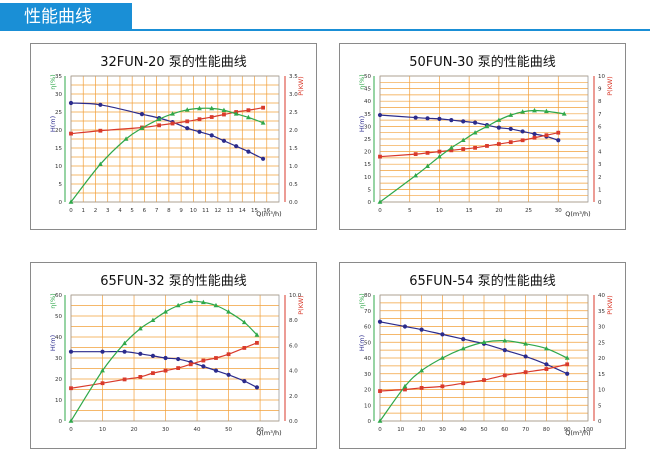 This screenshot has width=650, height=471. I want to click on y-tick-label-left: 0, so click(370, 422).